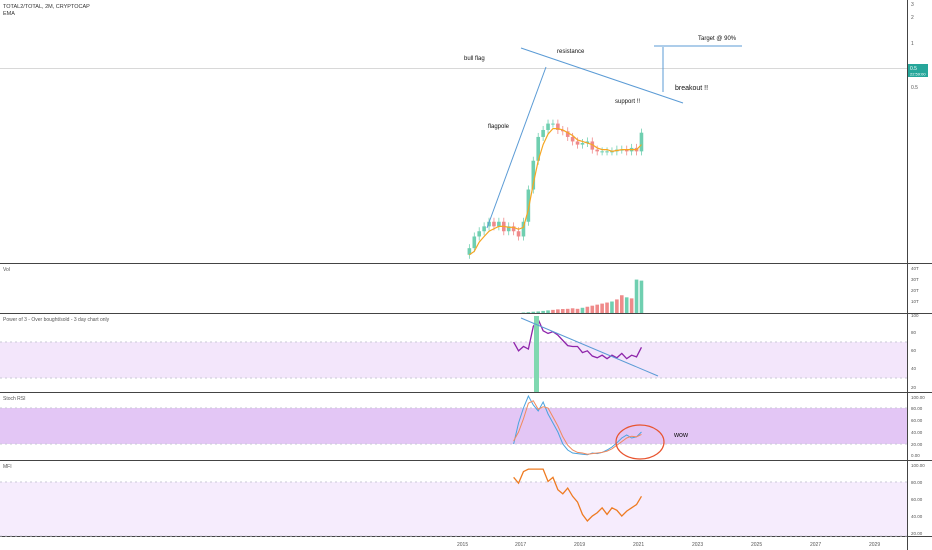 Image resolution: width=932 pixels, height=550 pixels. Describe the element at coordinates (516, 147) in the screenshot. I see `flagpole-line` at that location.